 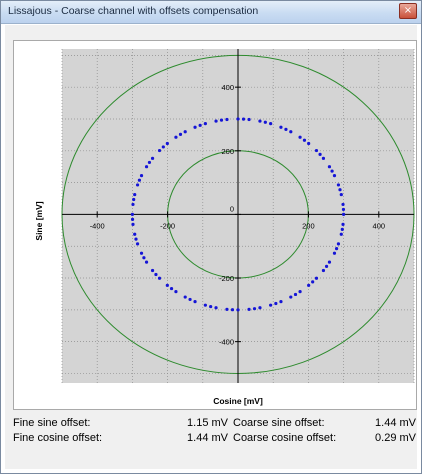 I want to click on fine-sine-offset-label: Fine sine offset:, so click(x=52, y=423).